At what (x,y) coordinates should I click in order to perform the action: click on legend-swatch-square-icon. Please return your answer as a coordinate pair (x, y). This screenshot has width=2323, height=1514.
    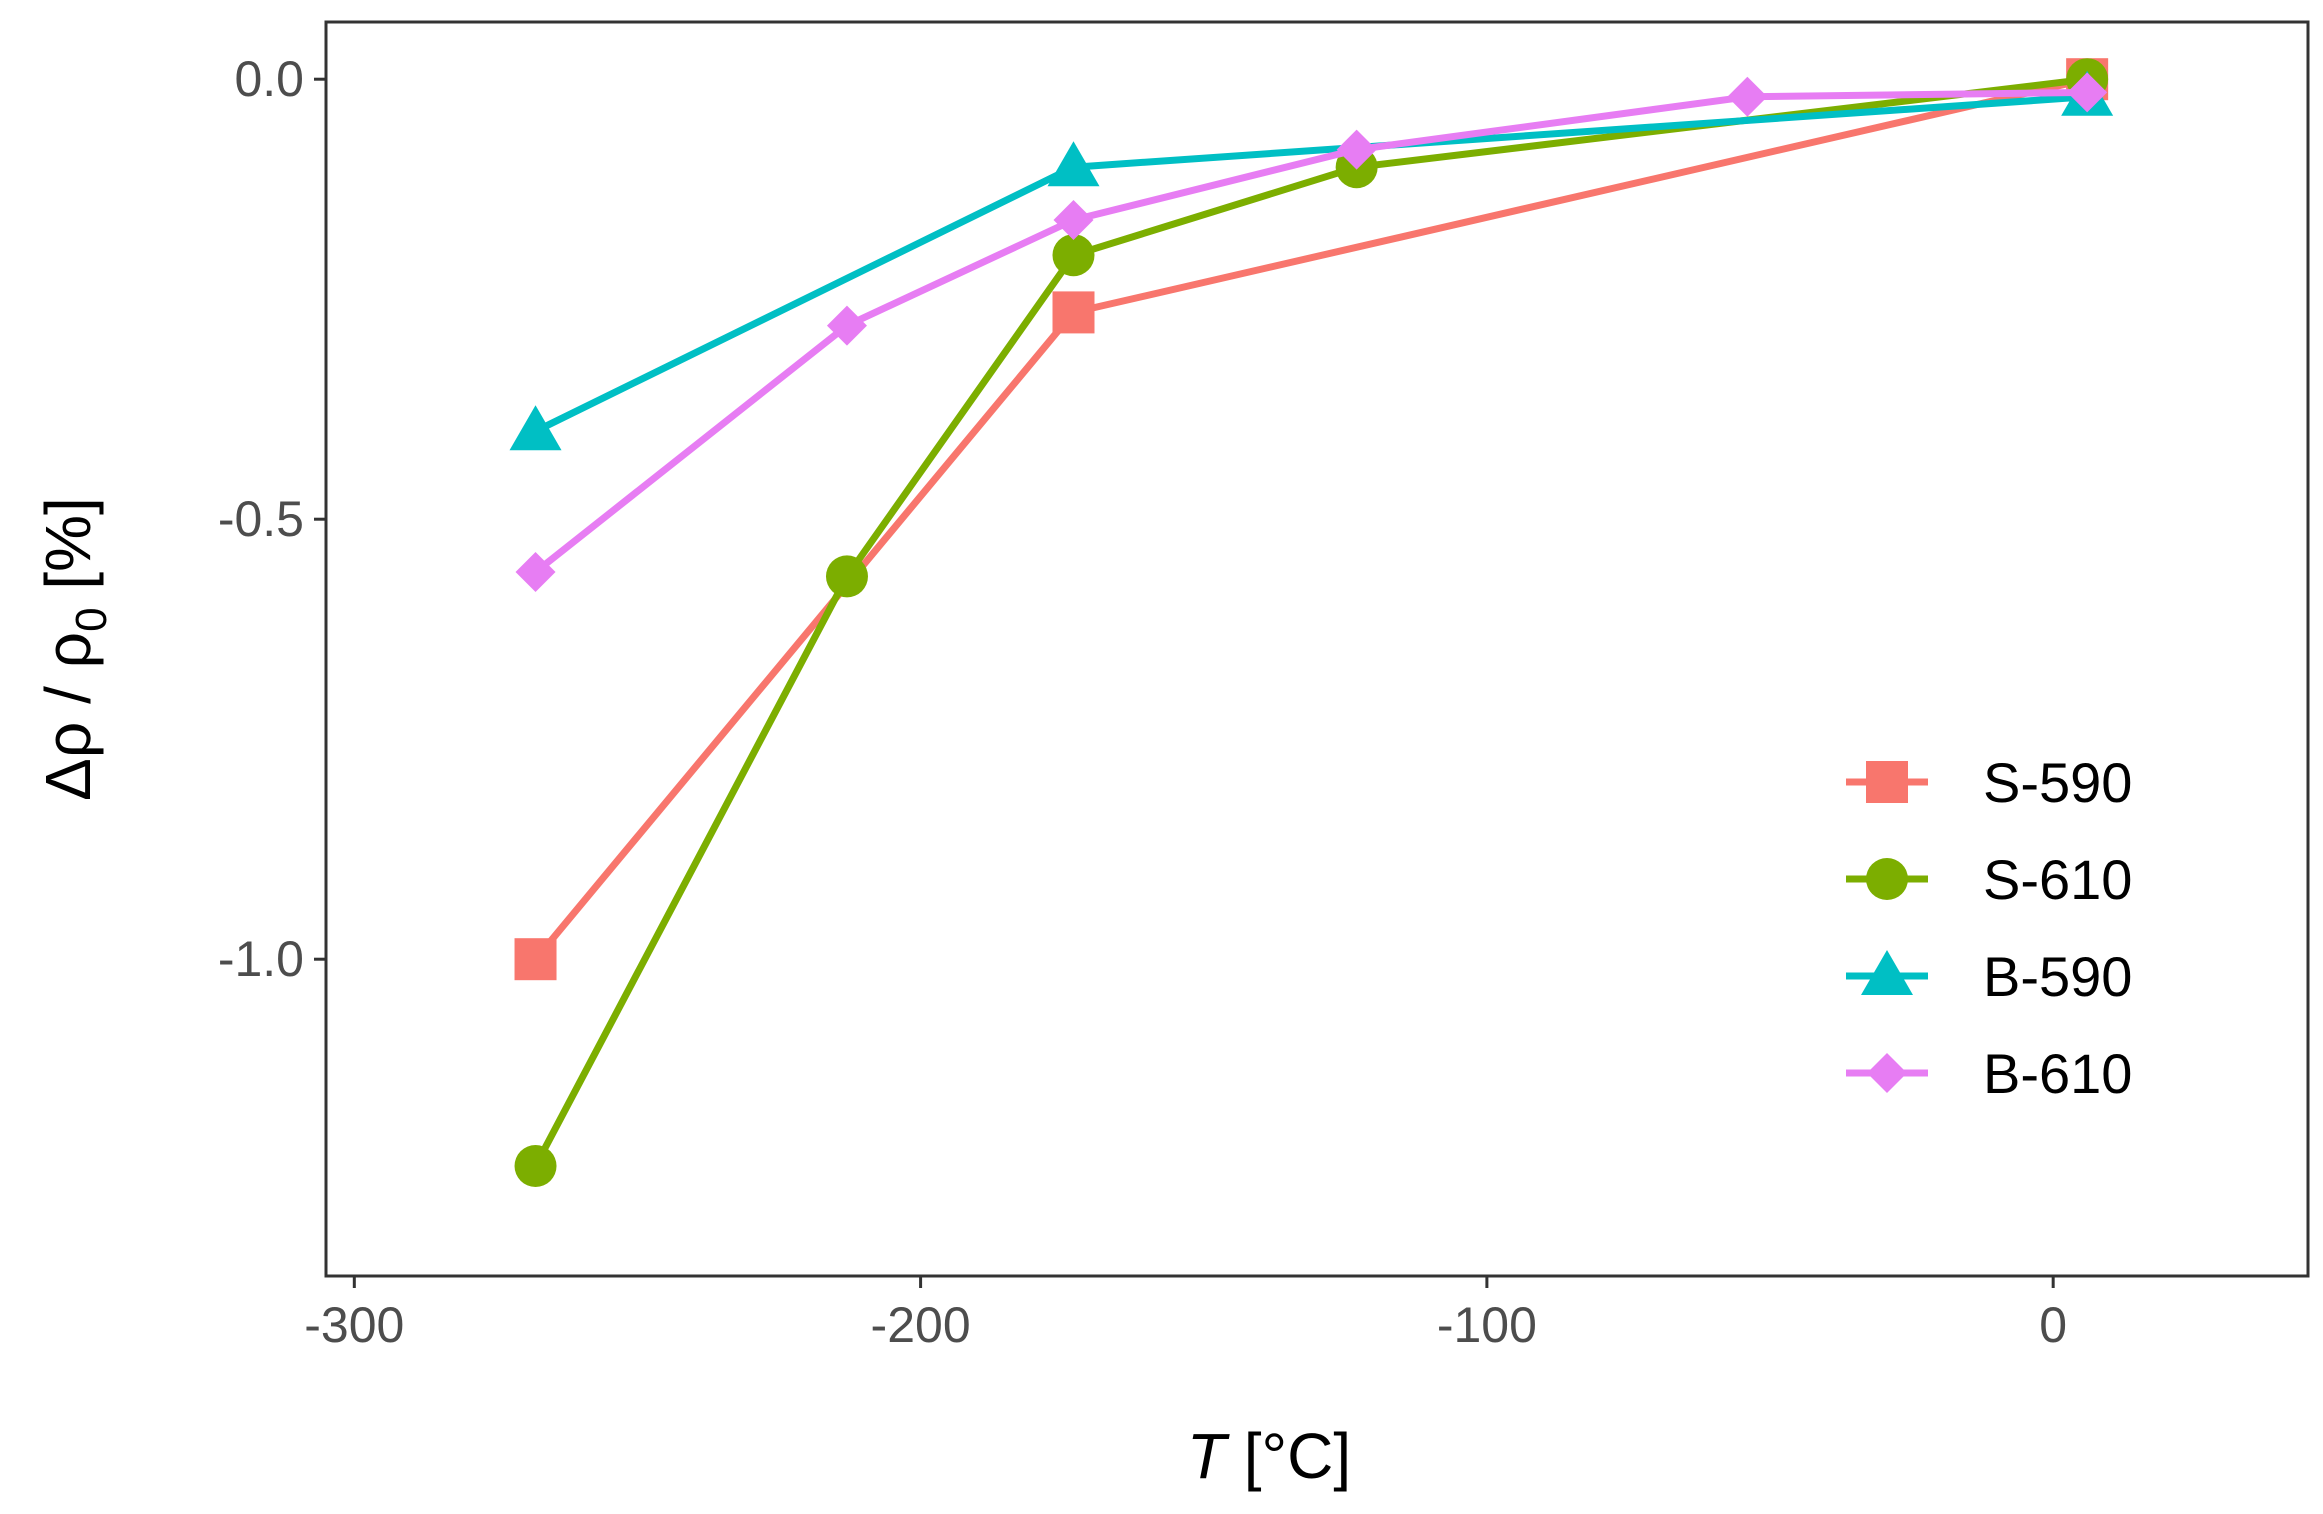
    Looking at the image, I should click on (1887, 782).